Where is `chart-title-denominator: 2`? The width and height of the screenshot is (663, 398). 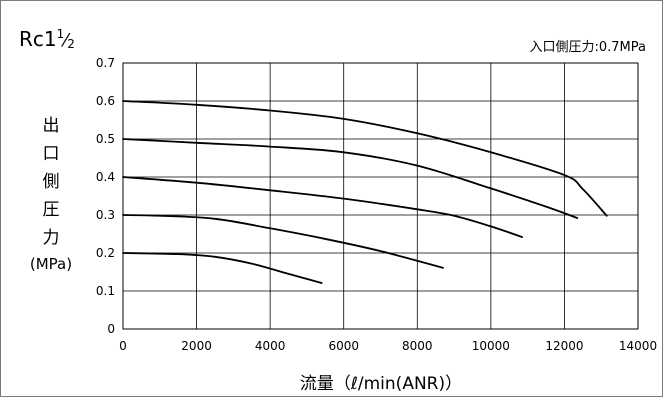
chart-title-denominator: 2 is located at coordinates (71, 44).